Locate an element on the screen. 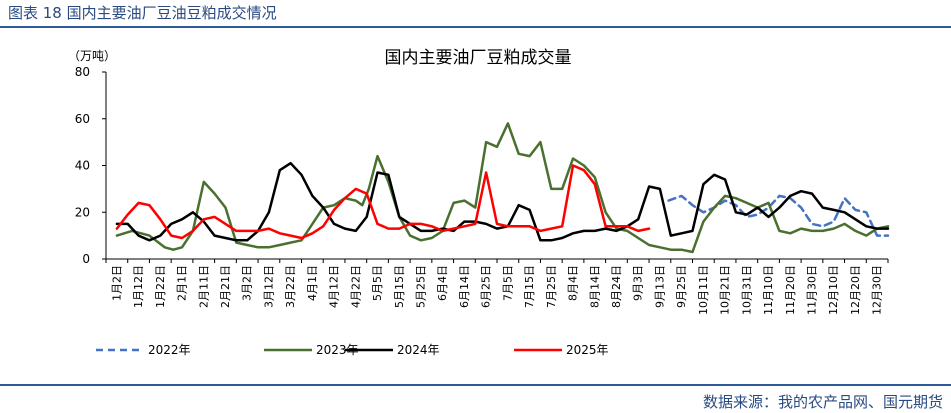 This screenshot has height=413, width=951. source-note: 数据来源：我的农产品网、国元期货 is located at coordinates (822, 402).